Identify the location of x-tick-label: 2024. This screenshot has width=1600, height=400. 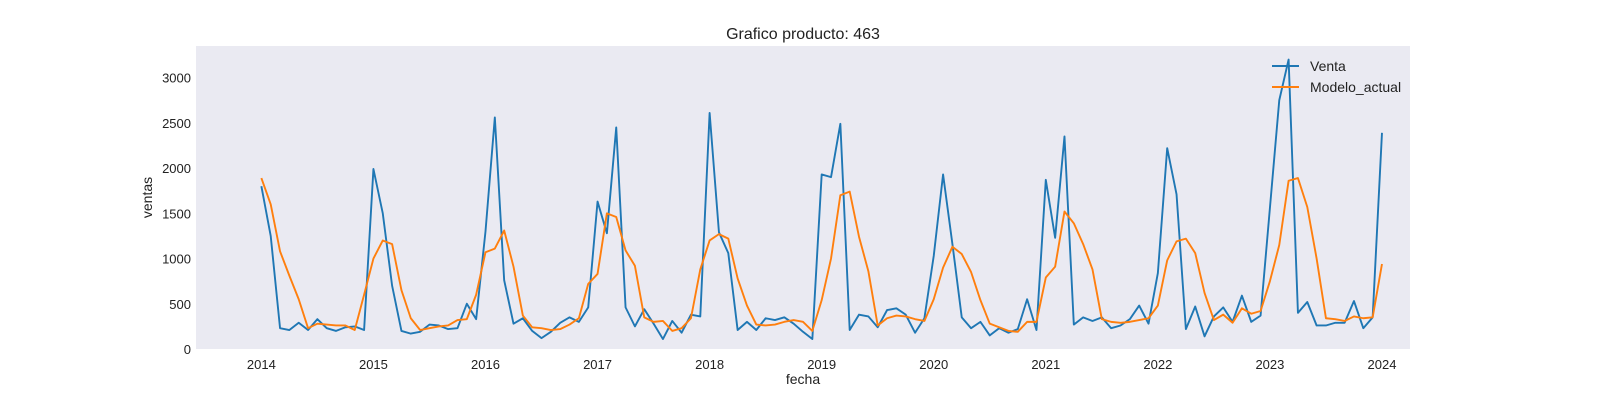
(1382, 364).